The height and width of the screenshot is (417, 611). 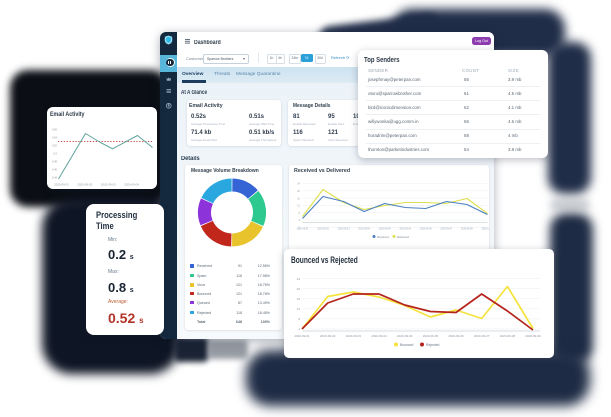 What do you see at coordinates (54, 145) in the screenshot?
I see `svg-text: 0.52` at bounding box center [54, 145].